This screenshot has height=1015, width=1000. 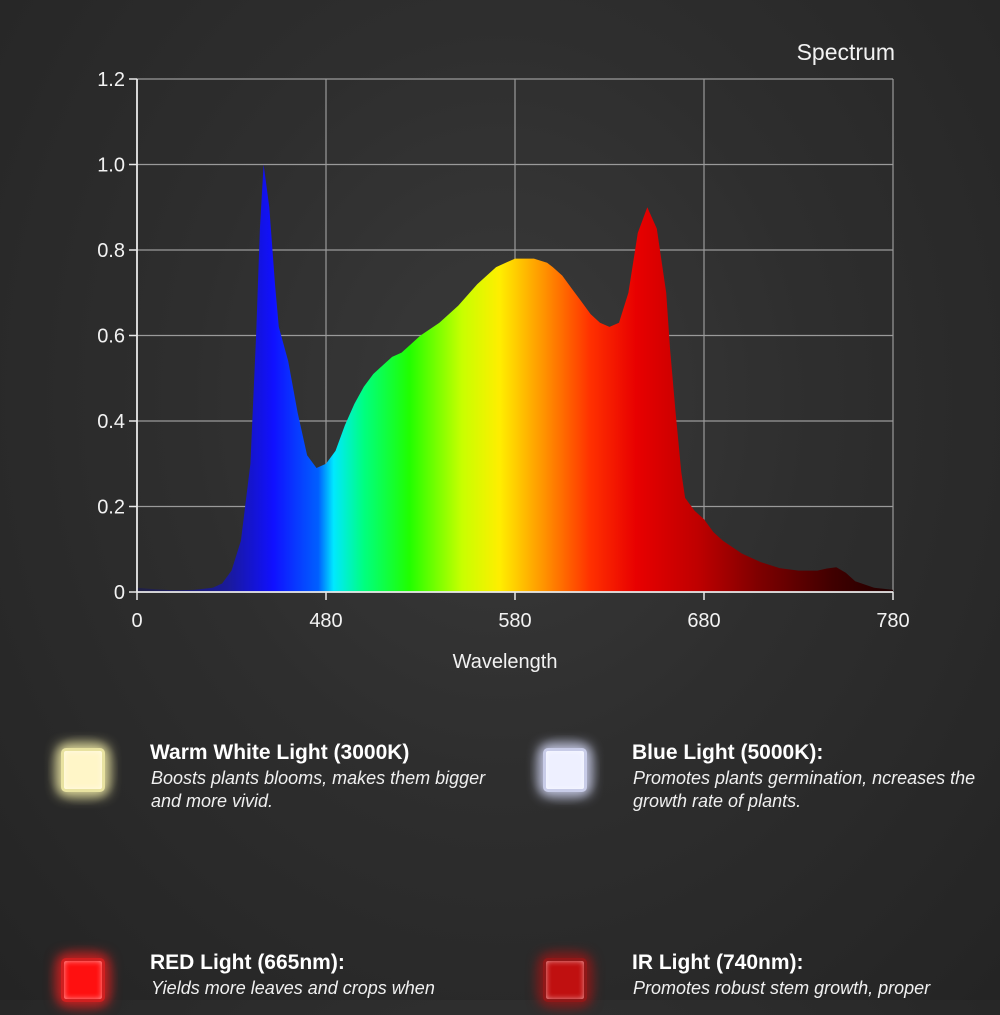 What do you see at coordinates (505, 662) in the screenshot?
I see `x-axis-label: Wavelength` at bounding box center [505, 662].